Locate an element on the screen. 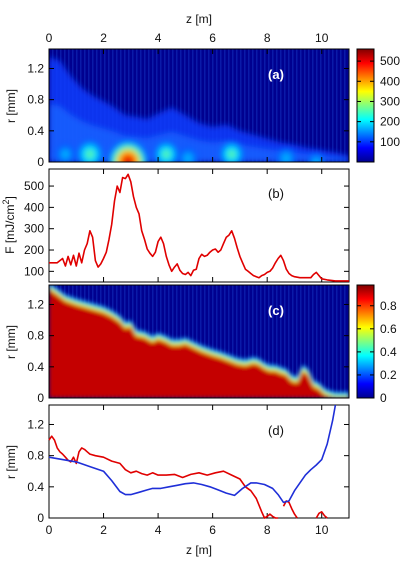  panel-c-tick-label: 0.4 is located at coordinates (35, 367).